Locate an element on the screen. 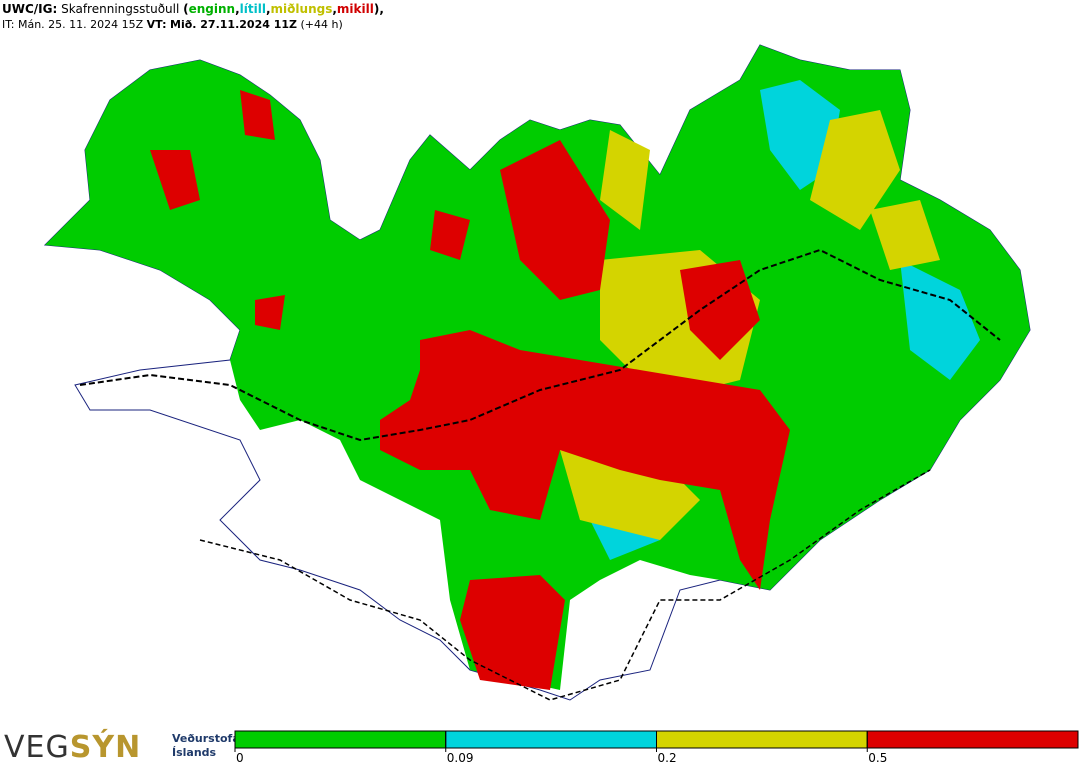  level-text: miðlungs is located at coordinates (301, 9).